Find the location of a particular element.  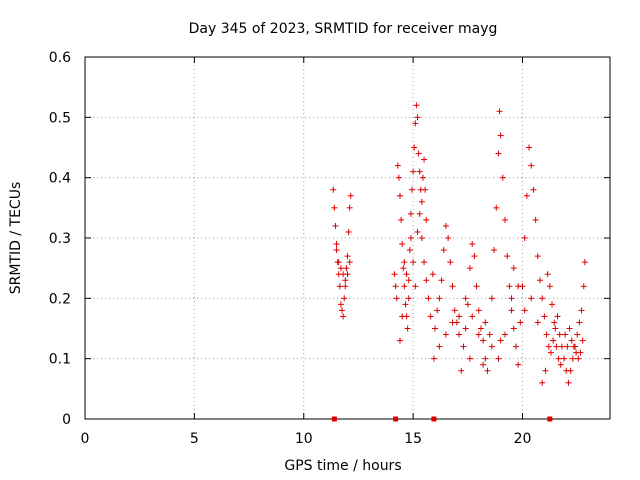

y-tick-label: 0.2 is located at coordinates (60, 299).